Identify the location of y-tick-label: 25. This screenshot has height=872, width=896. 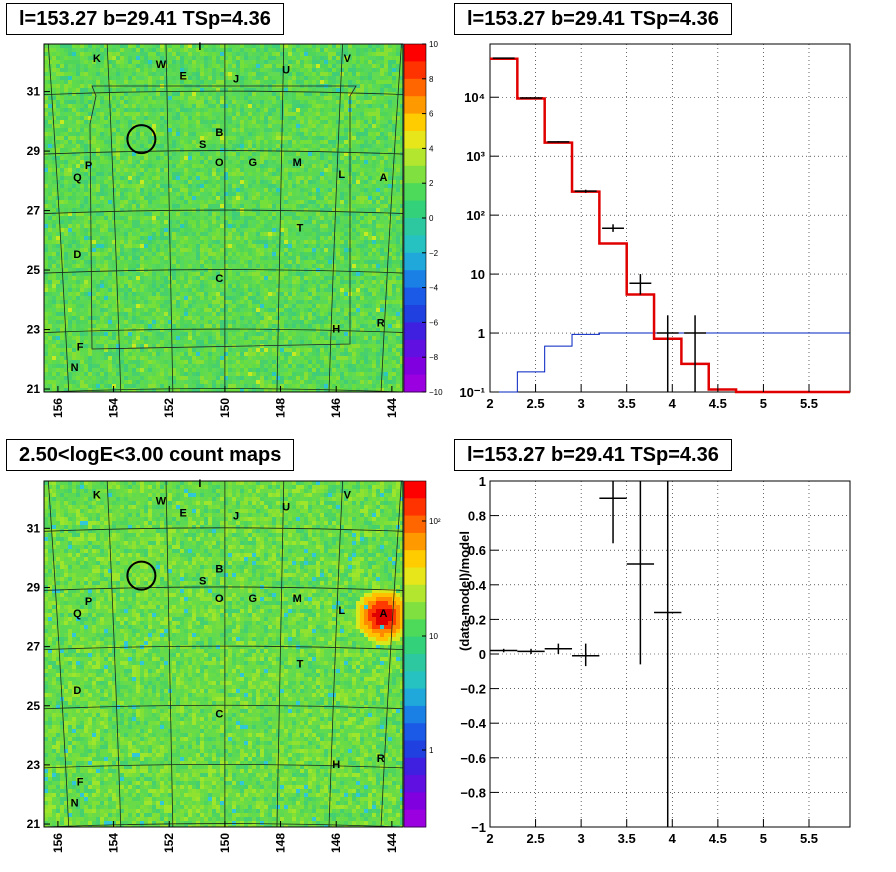
(34, 706).